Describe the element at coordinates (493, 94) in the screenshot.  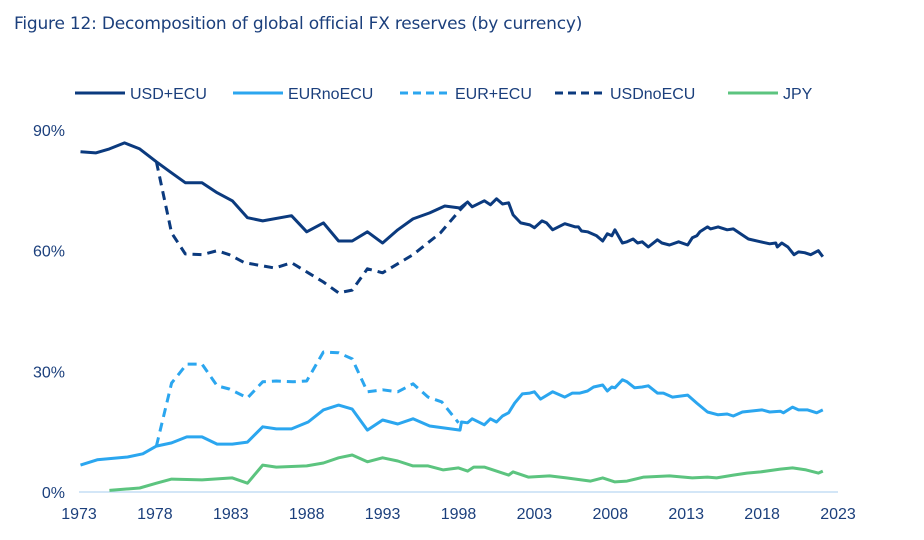
I see `legend-label: EUR+ECU` at that location.